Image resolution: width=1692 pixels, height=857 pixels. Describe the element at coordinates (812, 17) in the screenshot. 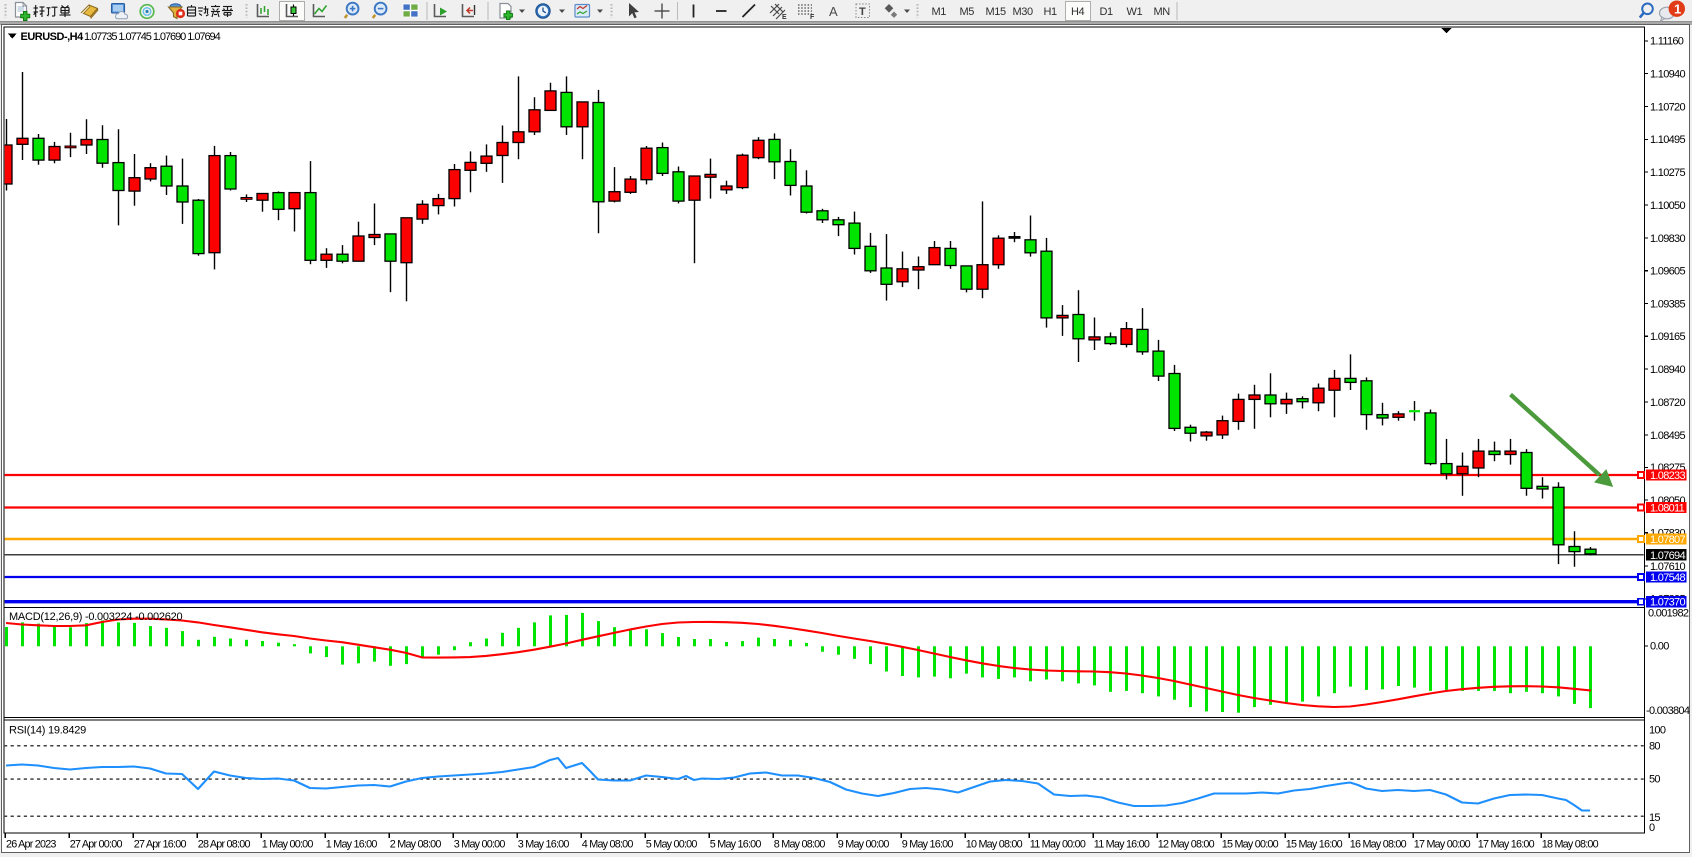

I see `svg-text: F` at that location.